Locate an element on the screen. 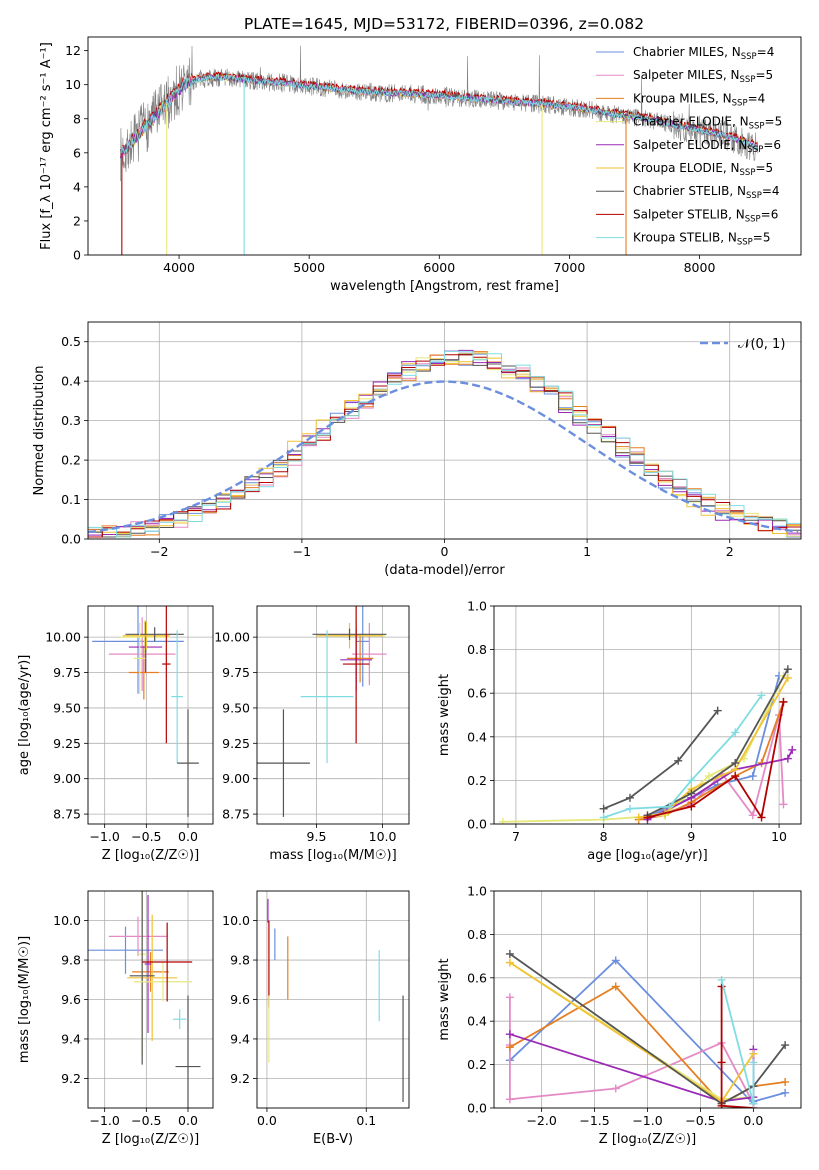  model-spectrum-chab_stelib is located at coordinates (439, 114).